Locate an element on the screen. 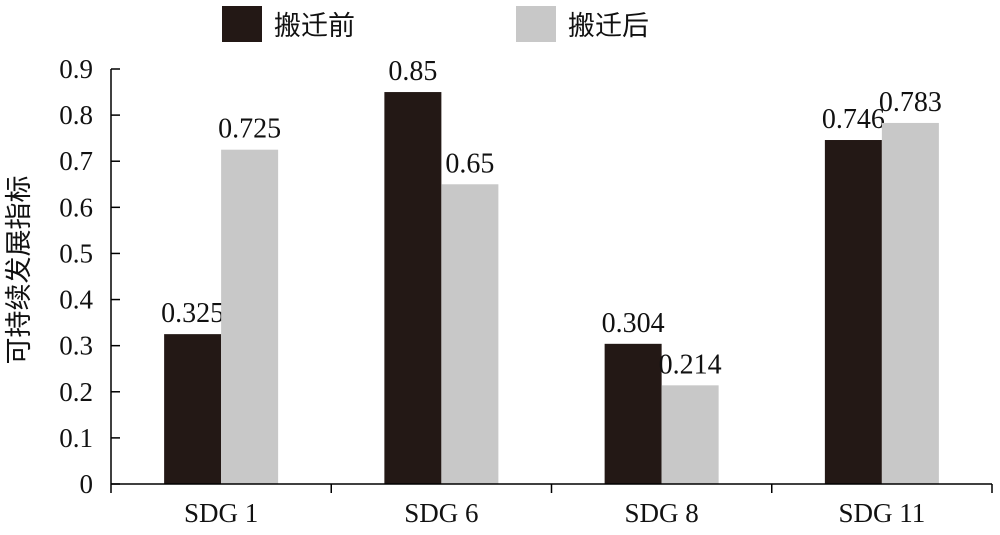 The image size is (1000, 535). data-label: 0.214 is located at coordinates (690, 364).